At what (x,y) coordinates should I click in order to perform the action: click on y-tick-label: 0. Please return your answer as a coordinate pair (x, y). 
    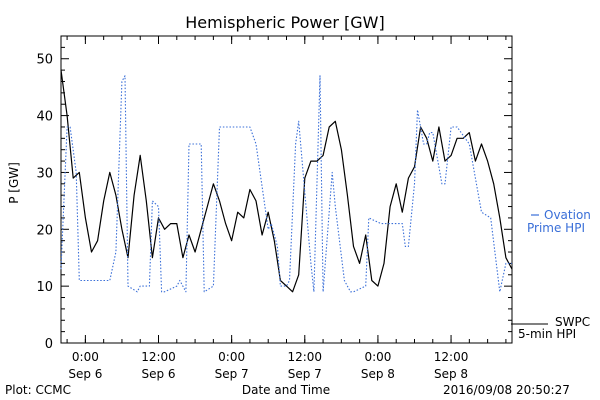
    Looking at the image, I should click on (49, 344).